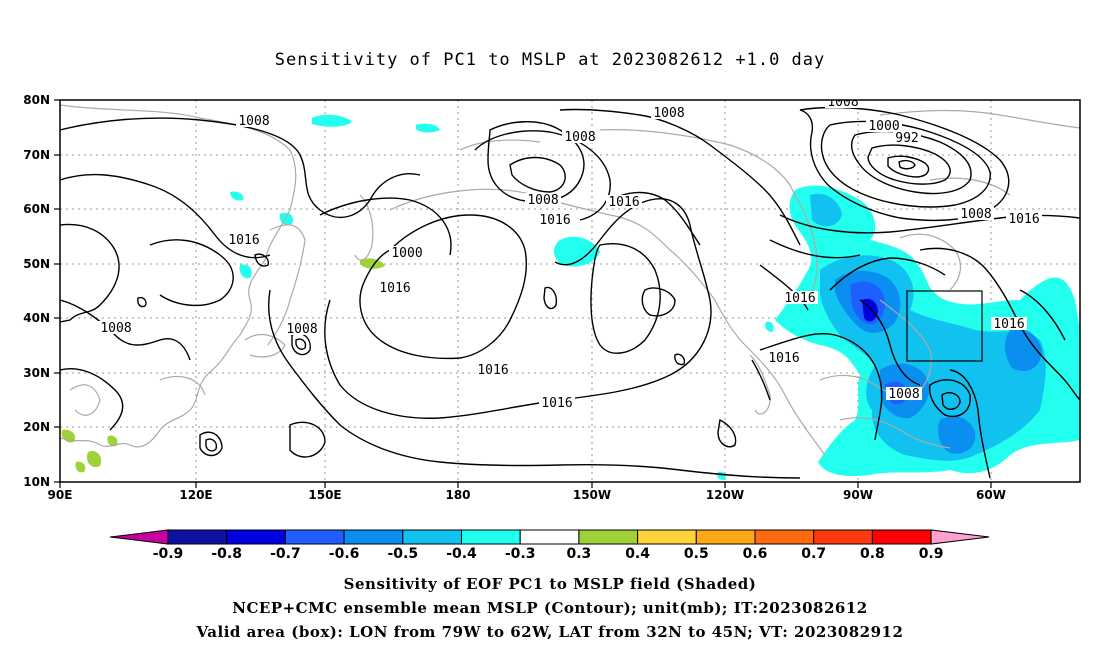  I want to click on colorbar-label: -0.8, so click(226, 554).